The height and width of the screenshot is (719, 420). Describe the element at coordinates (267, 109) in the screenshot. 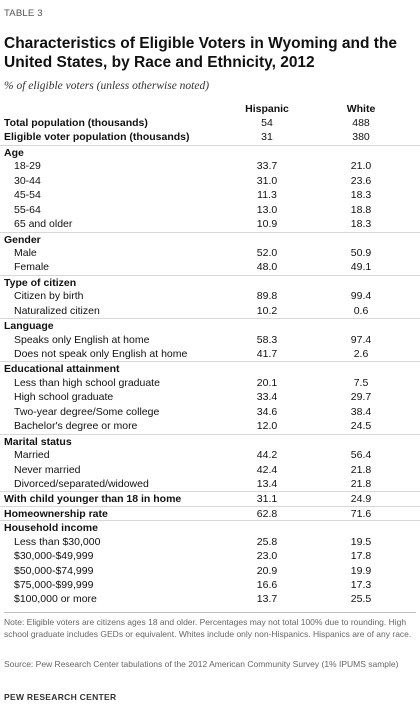

I see `column-header-hispanic: Hispanic` at that location.